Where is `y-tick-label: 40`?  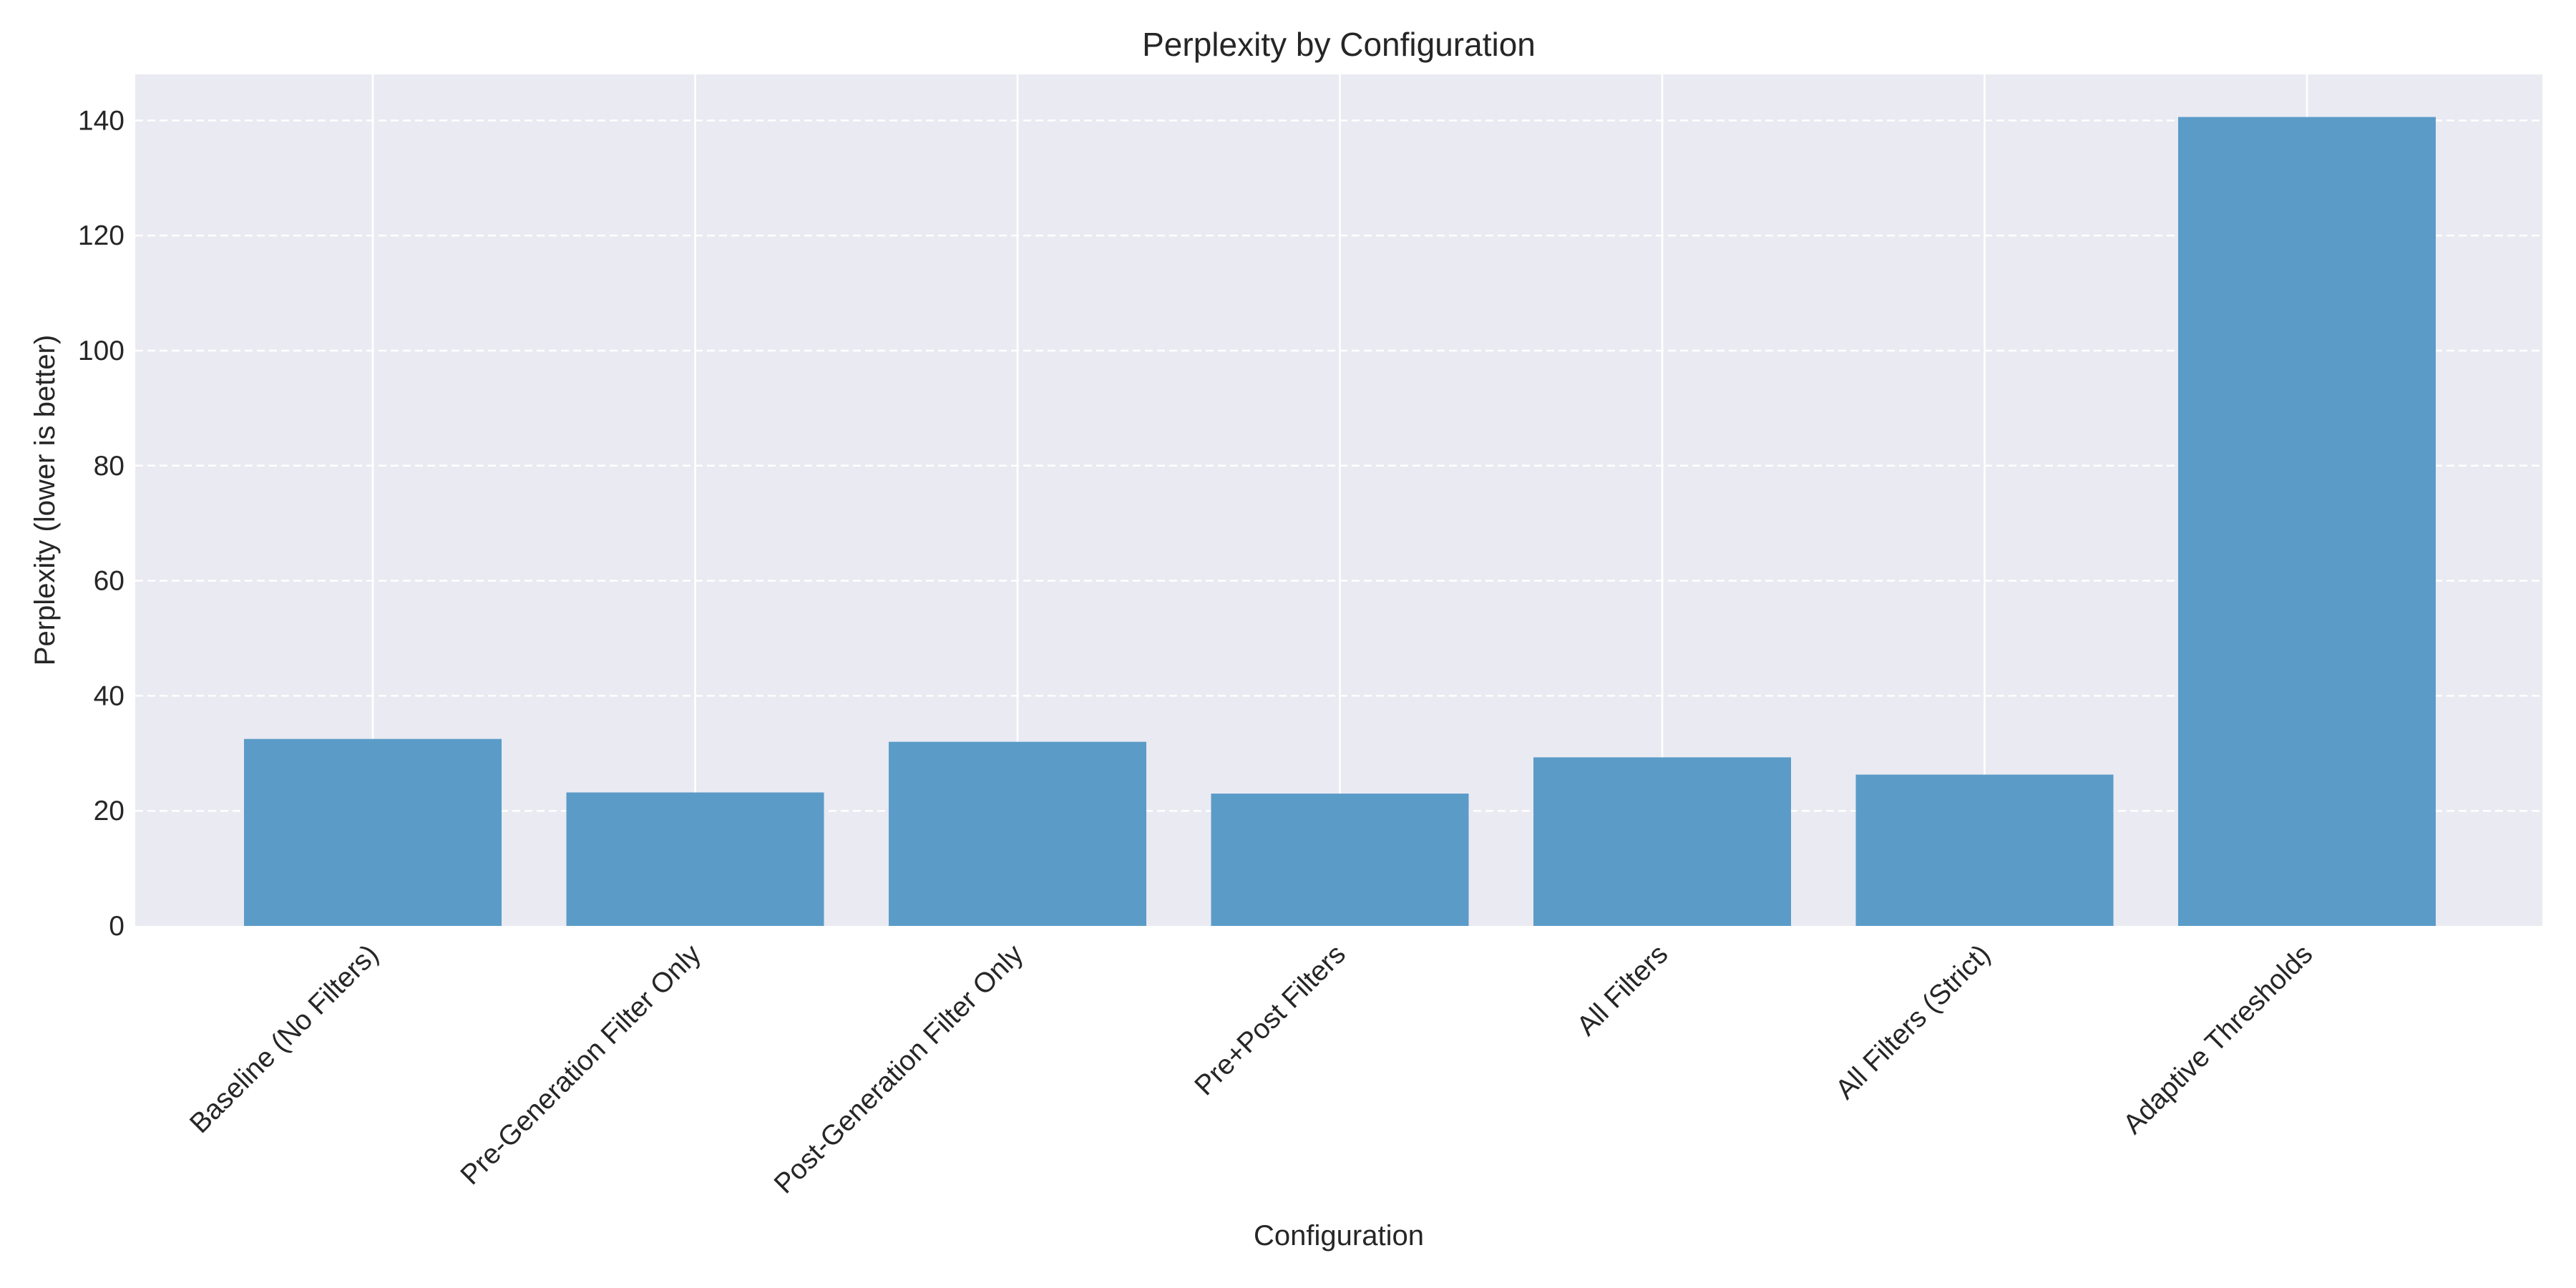 y-tick-label: 40 is located at coordinates (109, 695).